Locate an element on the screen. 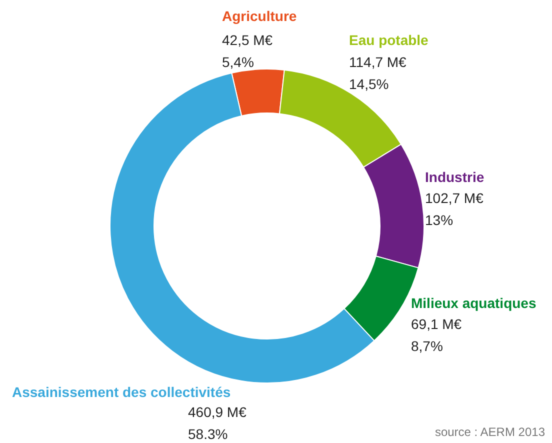 The width and height of the screenshot is (552, 443). data-label: 114,7 M€ 14,5% is located at coordinates (378, 73).